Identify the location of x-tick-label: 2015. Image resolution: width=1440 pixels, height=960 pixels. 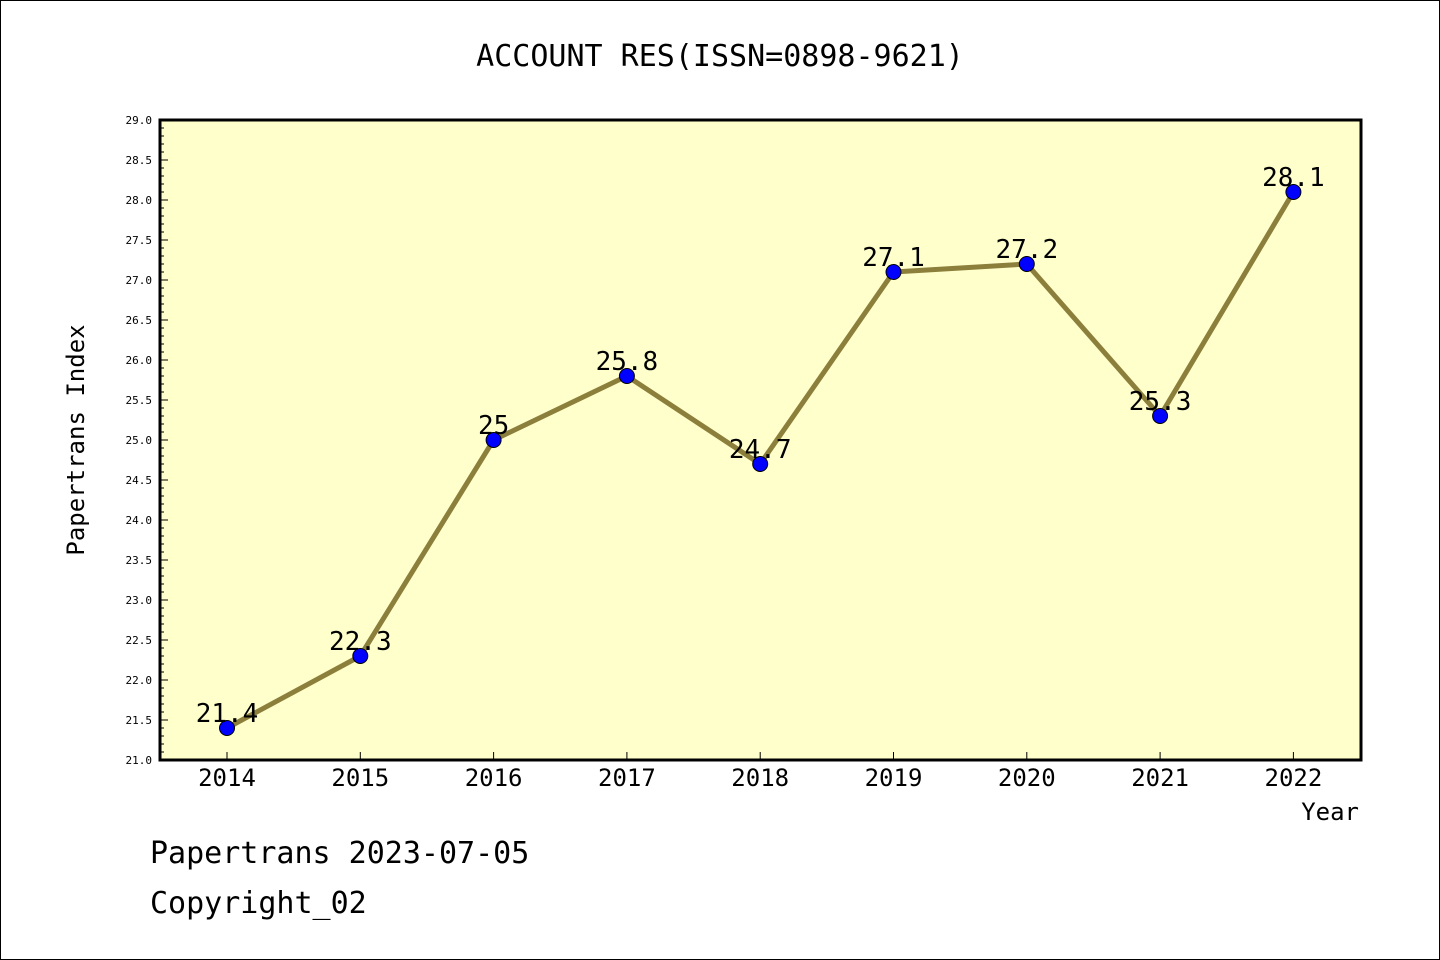
(360, 778).